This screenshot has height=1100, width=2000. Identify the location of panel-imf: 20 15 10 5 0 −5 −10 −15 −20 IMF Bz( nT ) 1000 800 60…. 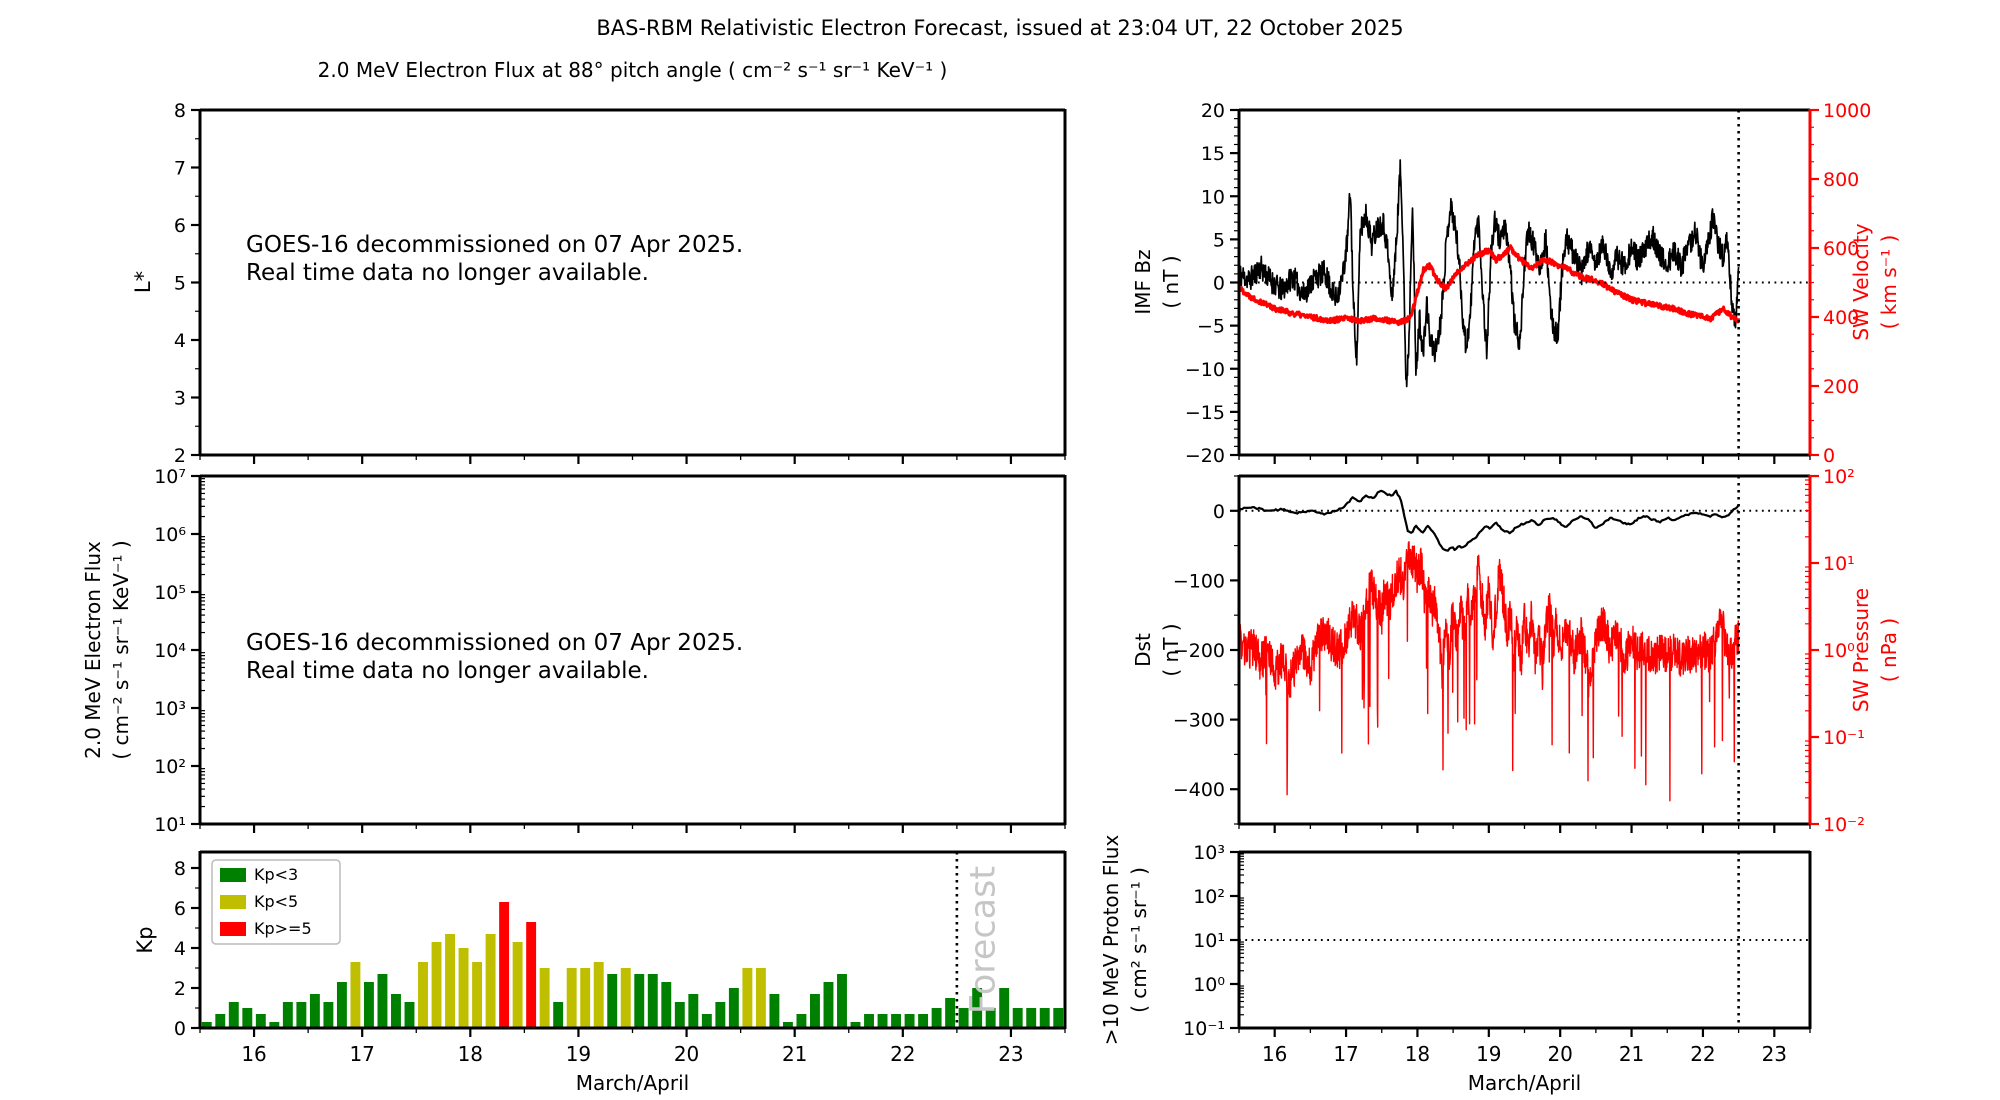
(1516, 283).